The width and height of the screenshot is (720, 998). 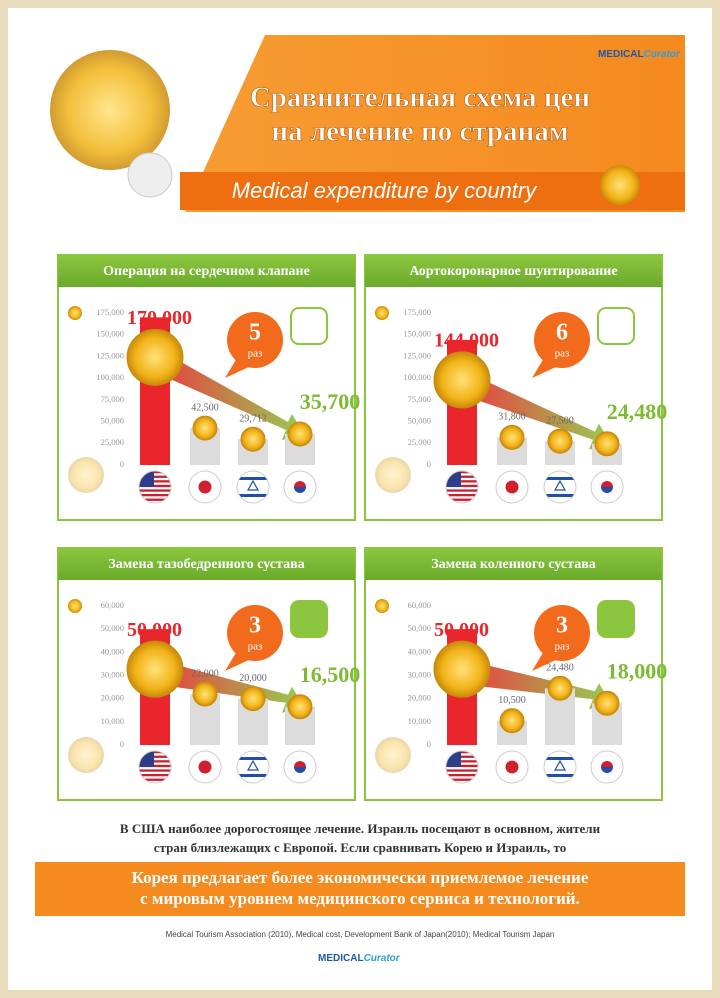 What do you see at coordinates (419, 132) in the screenshot?
I see `title-line: на лечение по странам` at bounding box center [419, 132].